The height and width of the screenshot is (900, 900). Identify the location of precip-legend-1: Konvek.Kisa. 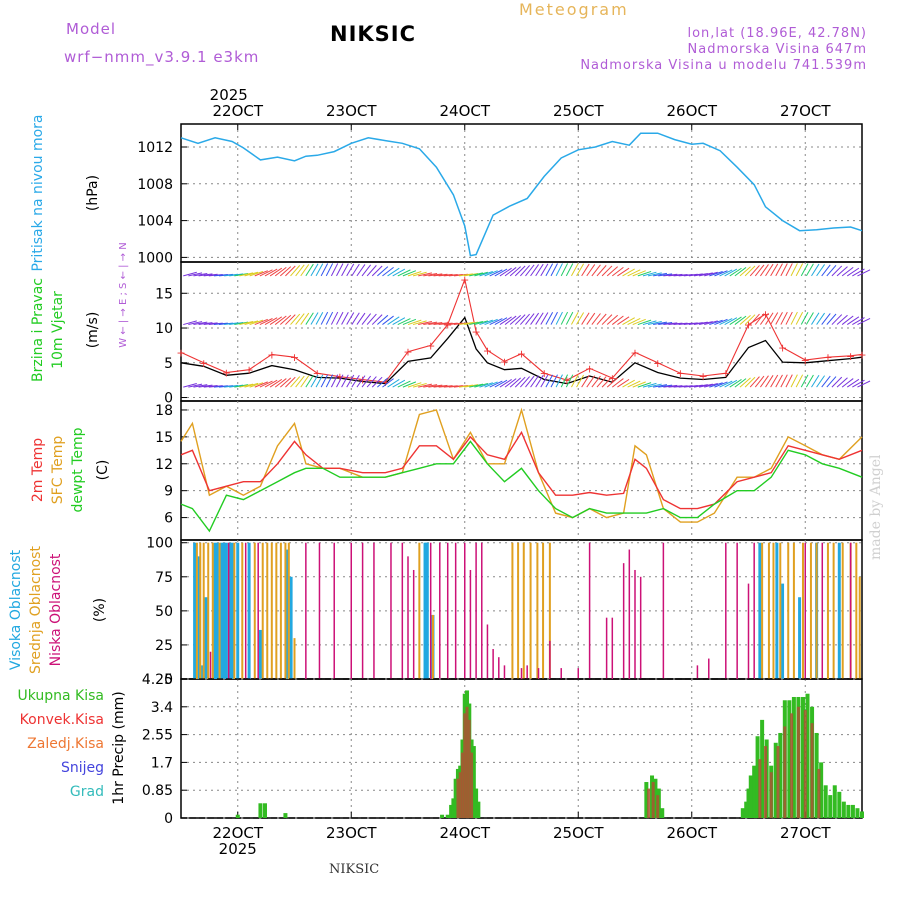
(62, 720).